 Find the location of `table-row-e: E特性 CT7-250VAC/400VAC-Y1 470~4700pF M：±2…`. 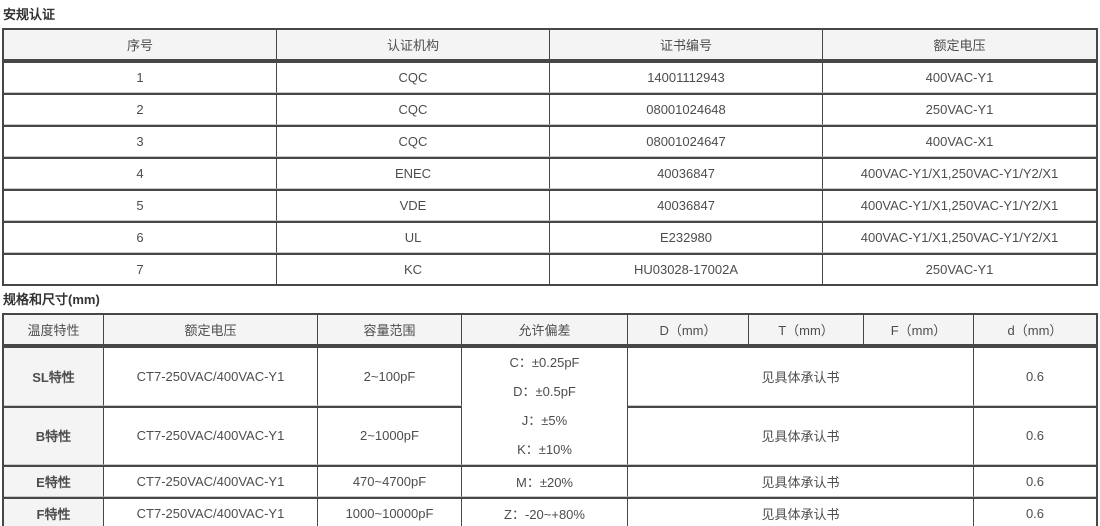

table-row-e: E特性 CT7-250VAC/400VAC-Y1 470~4700pF M：±2… is located at coordinates (550, 481).